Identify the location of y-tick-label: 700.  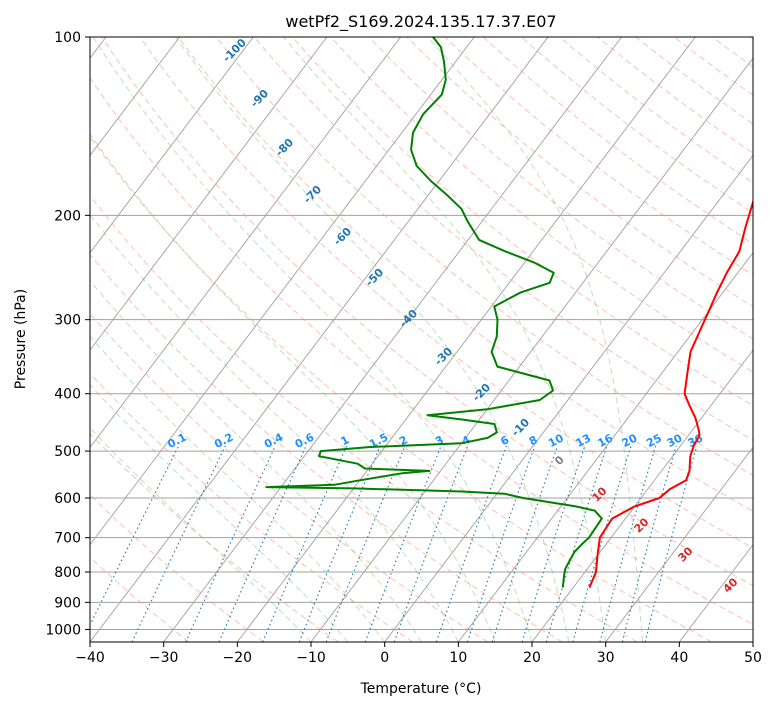
(67, 539).